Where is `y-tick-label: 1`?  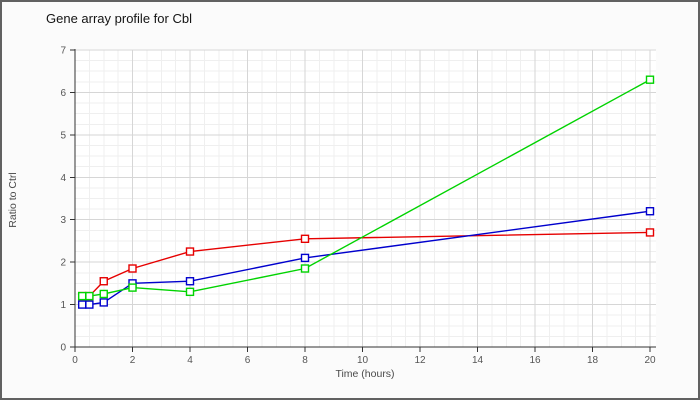 y-tick-label: 1 is located at coordinates (63, 305).